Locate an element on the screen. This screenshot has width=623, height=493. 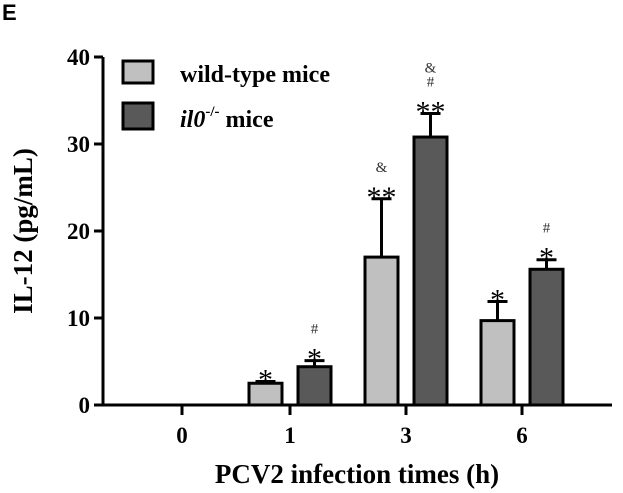
legend-label-il0-italic: il0 is located at coordinates (192, 120).